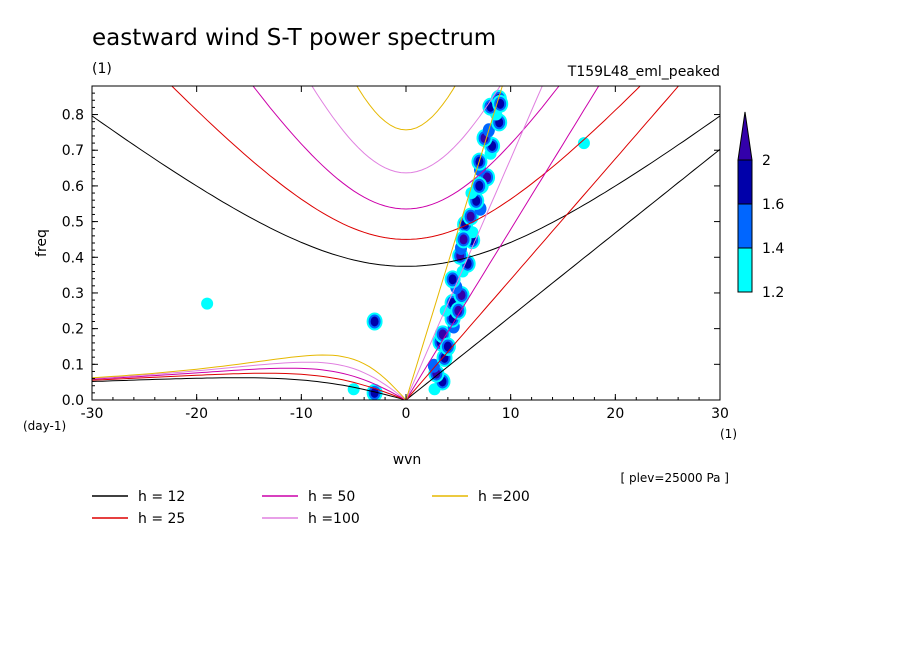 Image resolution: width=904 pixels, height=654 pixels. I want to click on colorbar: 2 1.6 1.4 1.2, so click(760, 206).